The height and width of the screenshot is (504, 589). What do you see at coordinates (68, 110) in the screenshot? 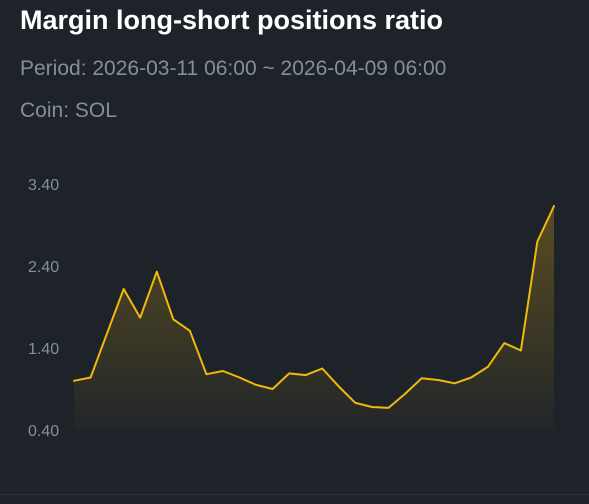
I see `coin-label: Coin: SOL` at bounding box center [68, 110].